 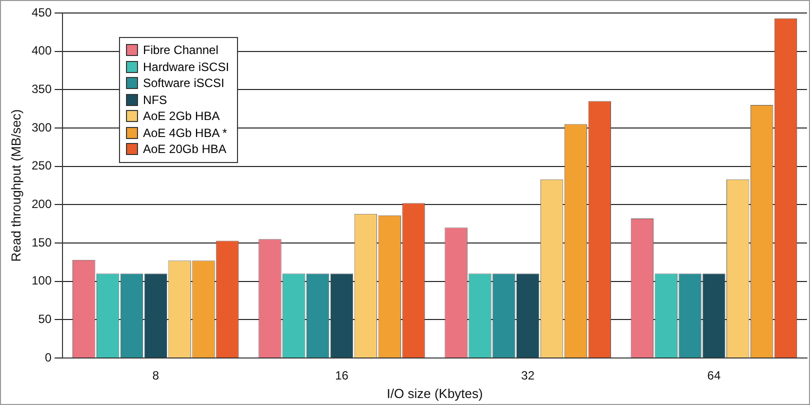 What do you see at coordinates (434, 393) in the screenshot?
I see `x-axis-title: I/O size (Kbytes)` at bounding box center [434, 393].